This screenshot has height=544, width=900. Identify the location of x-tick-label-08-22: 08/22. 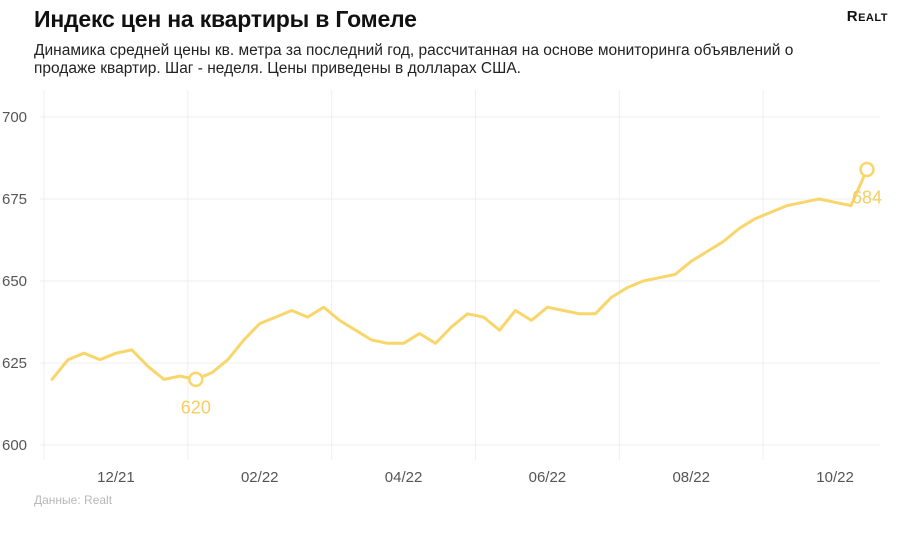
(691, 477).